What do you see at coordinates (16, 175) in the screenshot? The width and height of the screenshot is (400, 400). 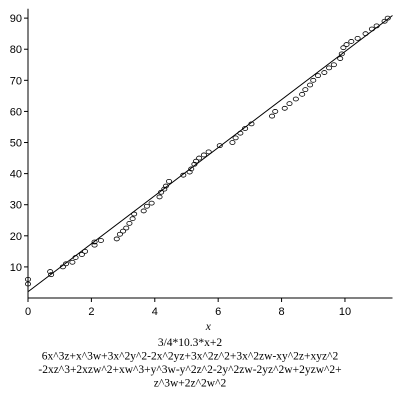 I see `y-tick-label: 40` at bounding box center [16, 175].